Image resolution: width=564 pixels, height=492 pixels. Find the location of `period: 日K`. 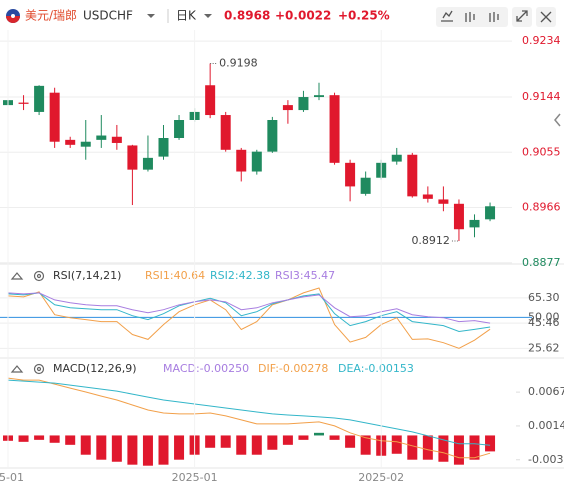

period: 日K is located at coordinates (186, 16).